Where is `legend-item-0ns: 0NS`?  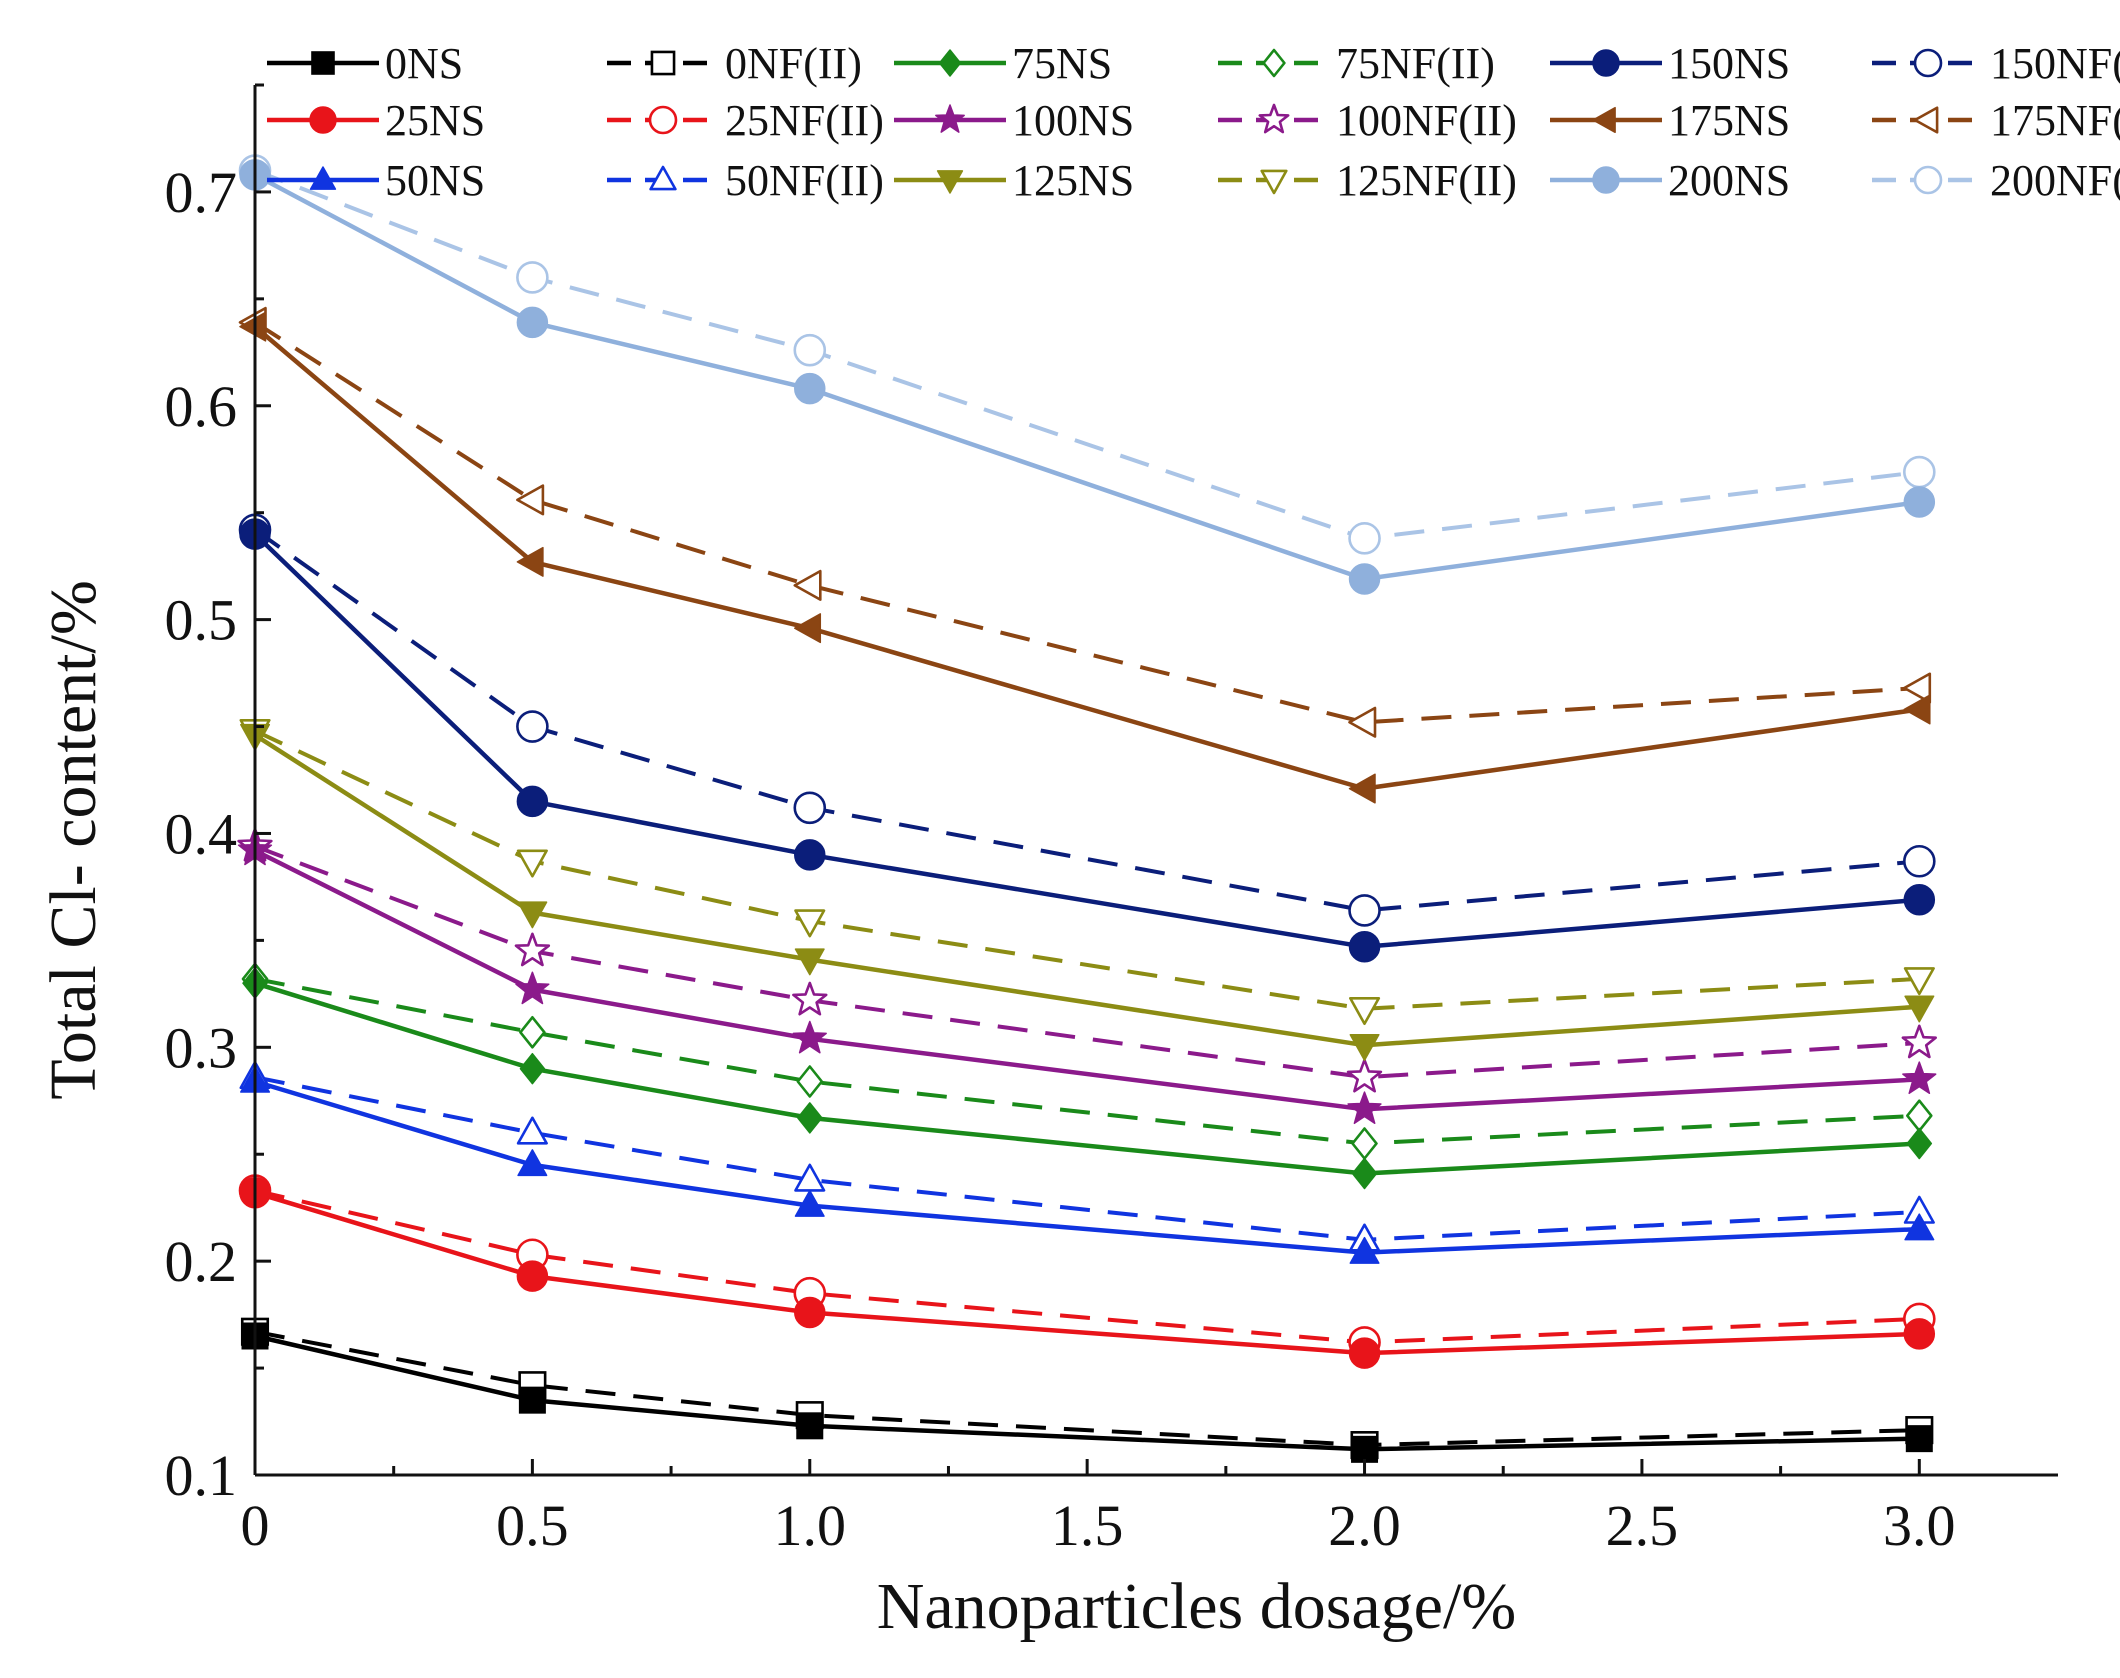 legend-item-0ns: 0NS is located at coordinates (365, 63).